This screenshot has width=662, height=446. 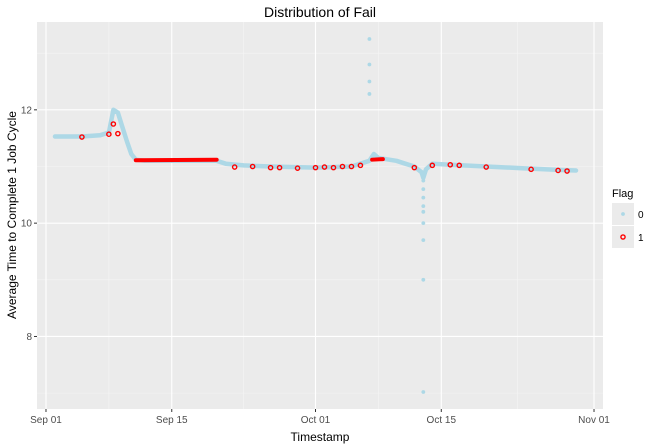 What do you see at coordinates (641, 215) in the screenshot?
I see `legend-entry-label: 0` at bounding box center [641, 215].